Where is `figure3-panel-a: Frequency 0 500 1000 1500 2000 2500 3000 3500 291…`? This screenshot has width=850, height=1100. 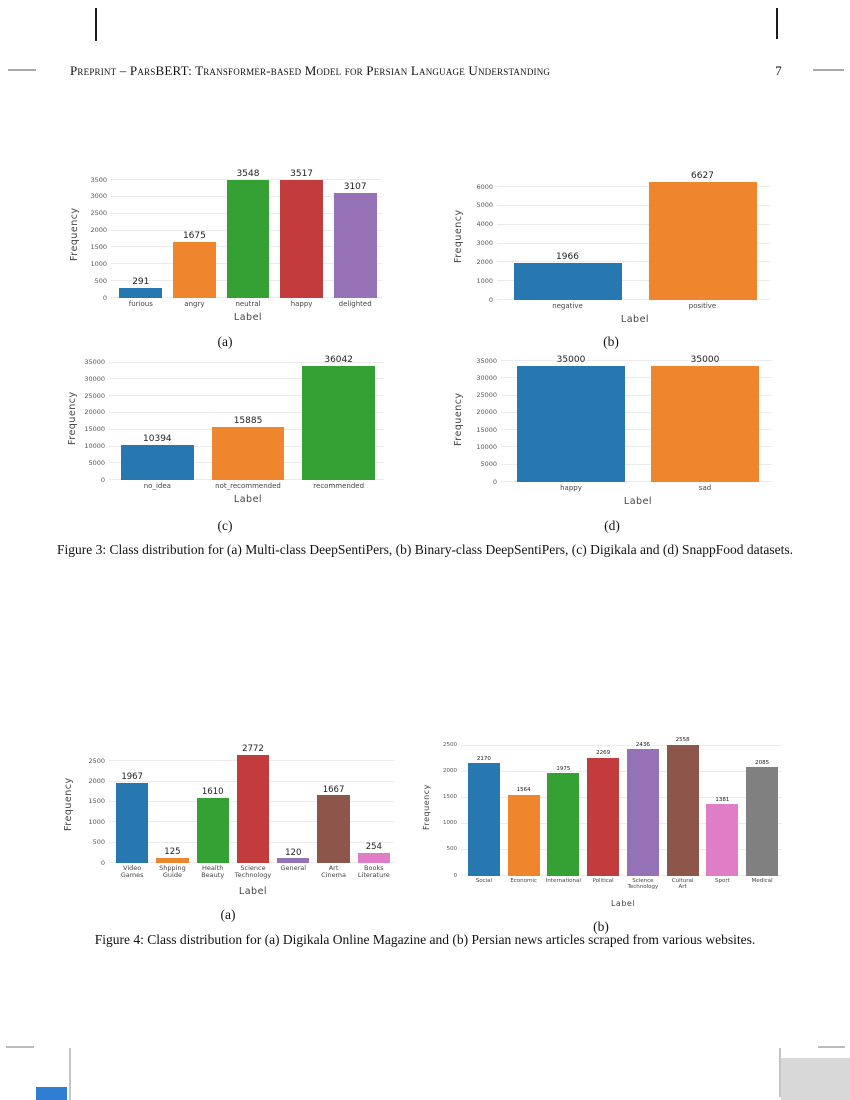
figure3-panel-a: Frequency 0 500 1000 1500 2000 2500 3000 3500 291… is located at coordinates (225, 260).